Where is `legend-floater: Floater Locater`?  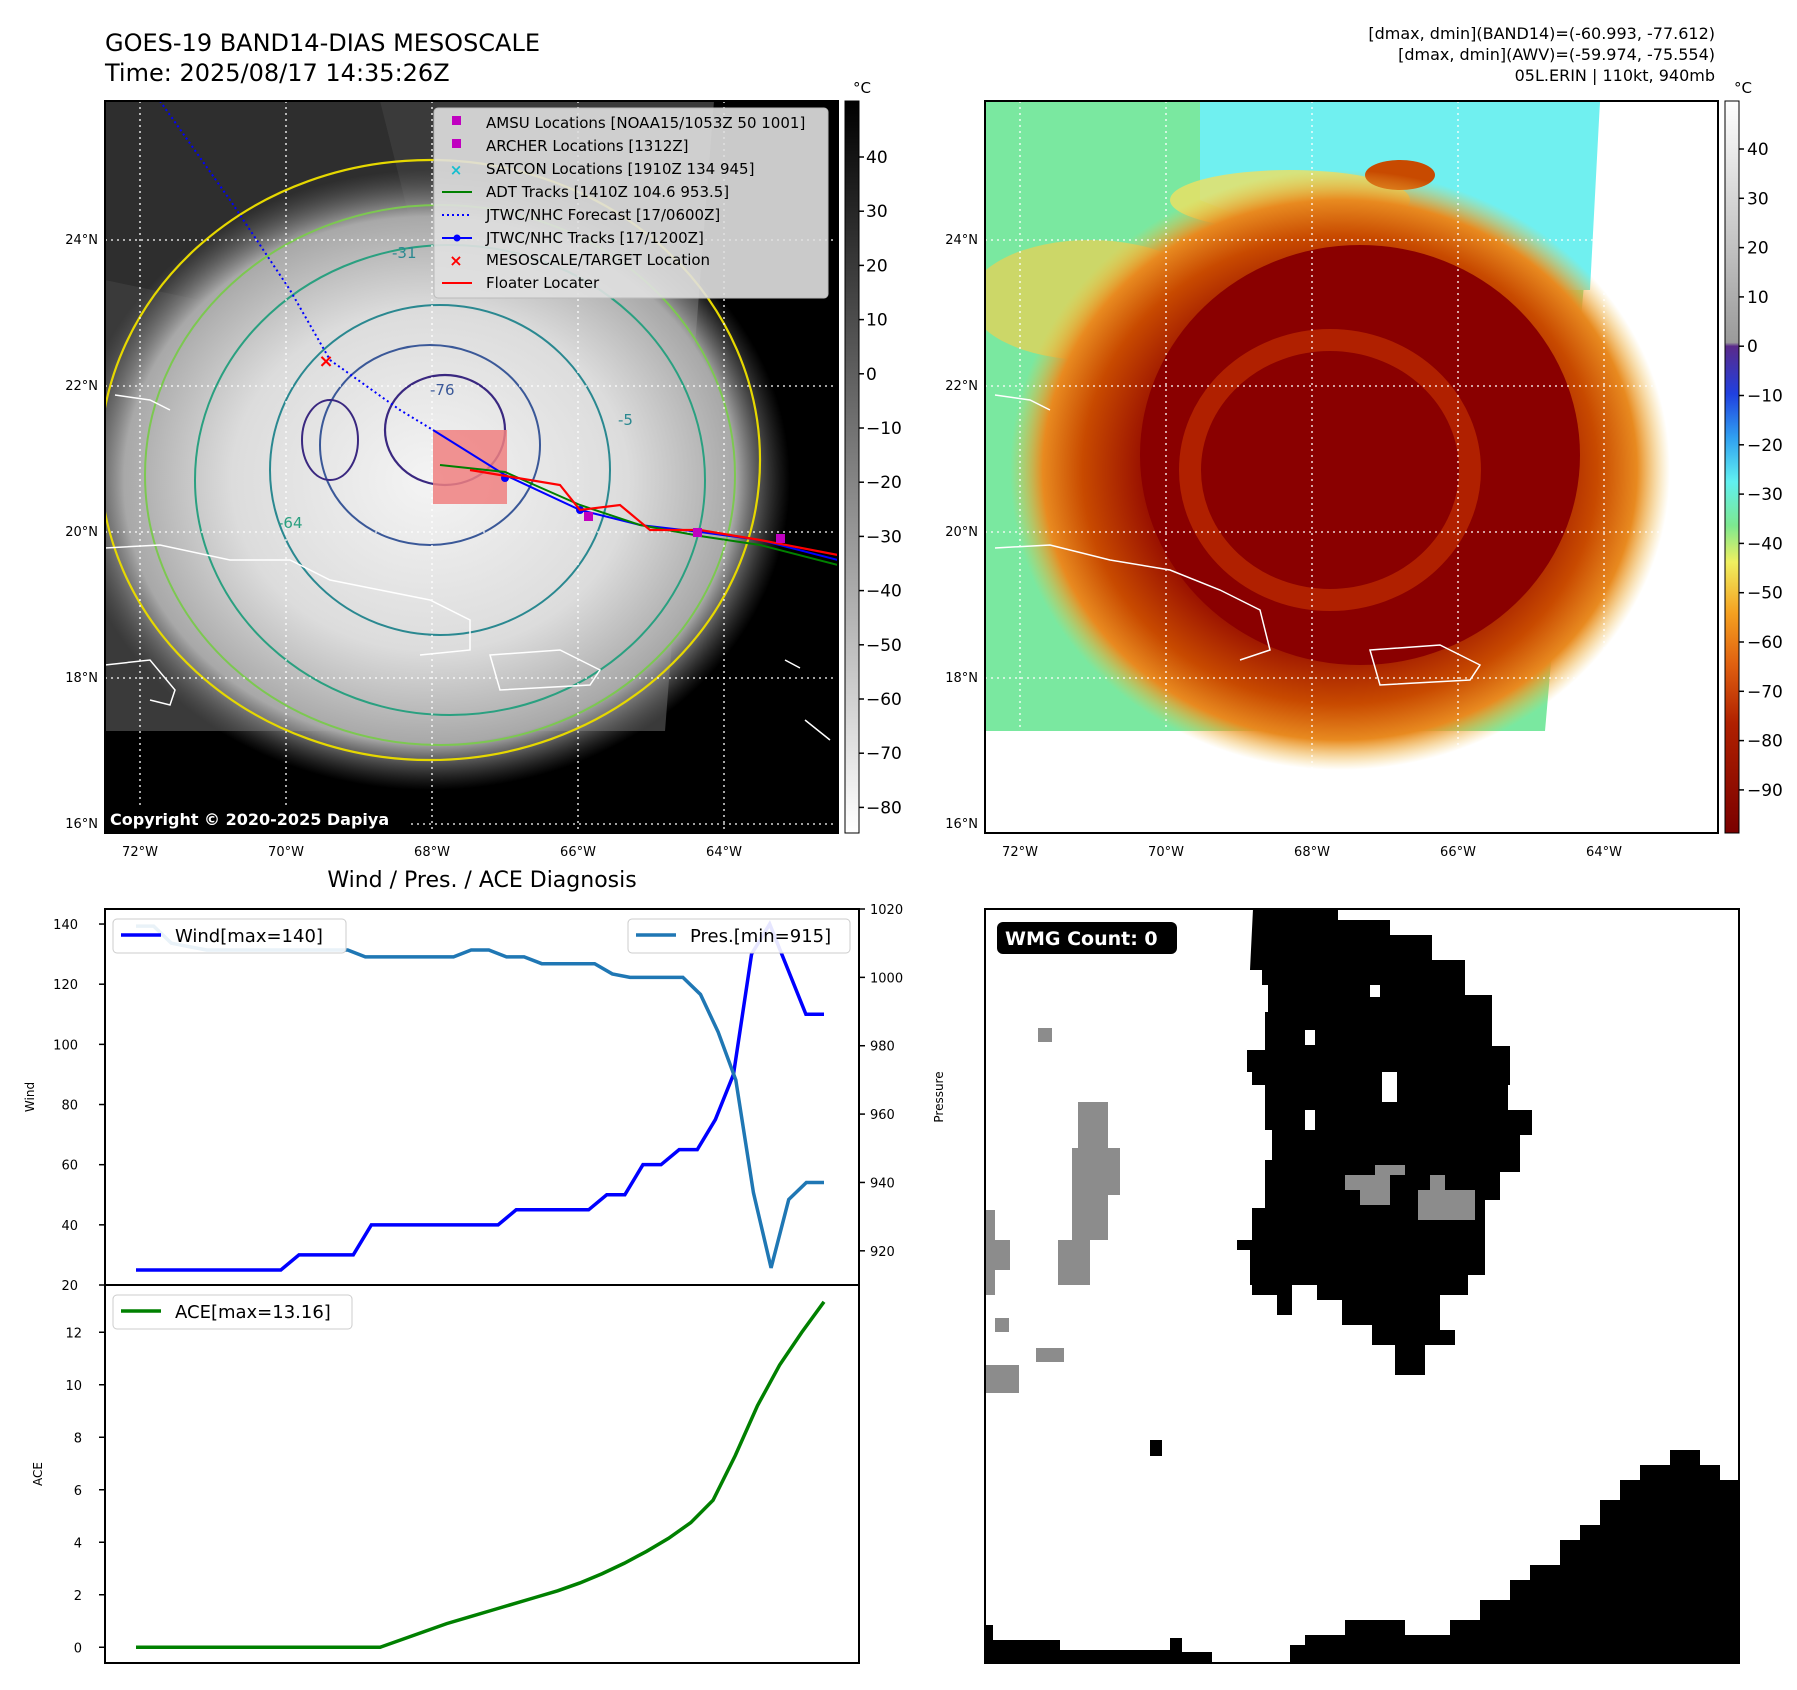 legend-floater: Floater Locater is located at coordinates (543, 283).